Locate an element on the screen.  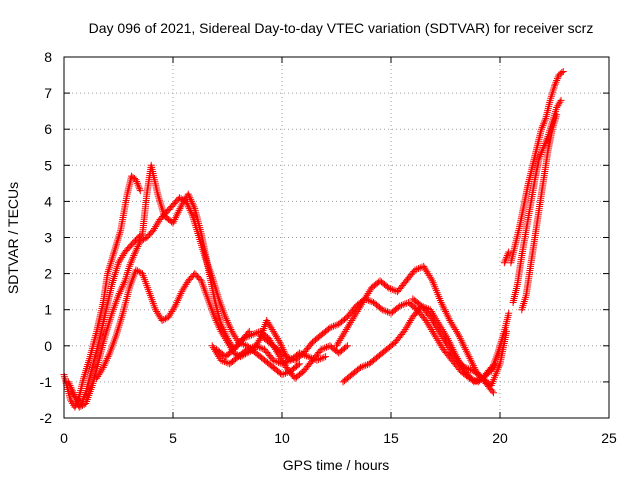
y-tick-label: 1 is located at coordinates (48, 310).